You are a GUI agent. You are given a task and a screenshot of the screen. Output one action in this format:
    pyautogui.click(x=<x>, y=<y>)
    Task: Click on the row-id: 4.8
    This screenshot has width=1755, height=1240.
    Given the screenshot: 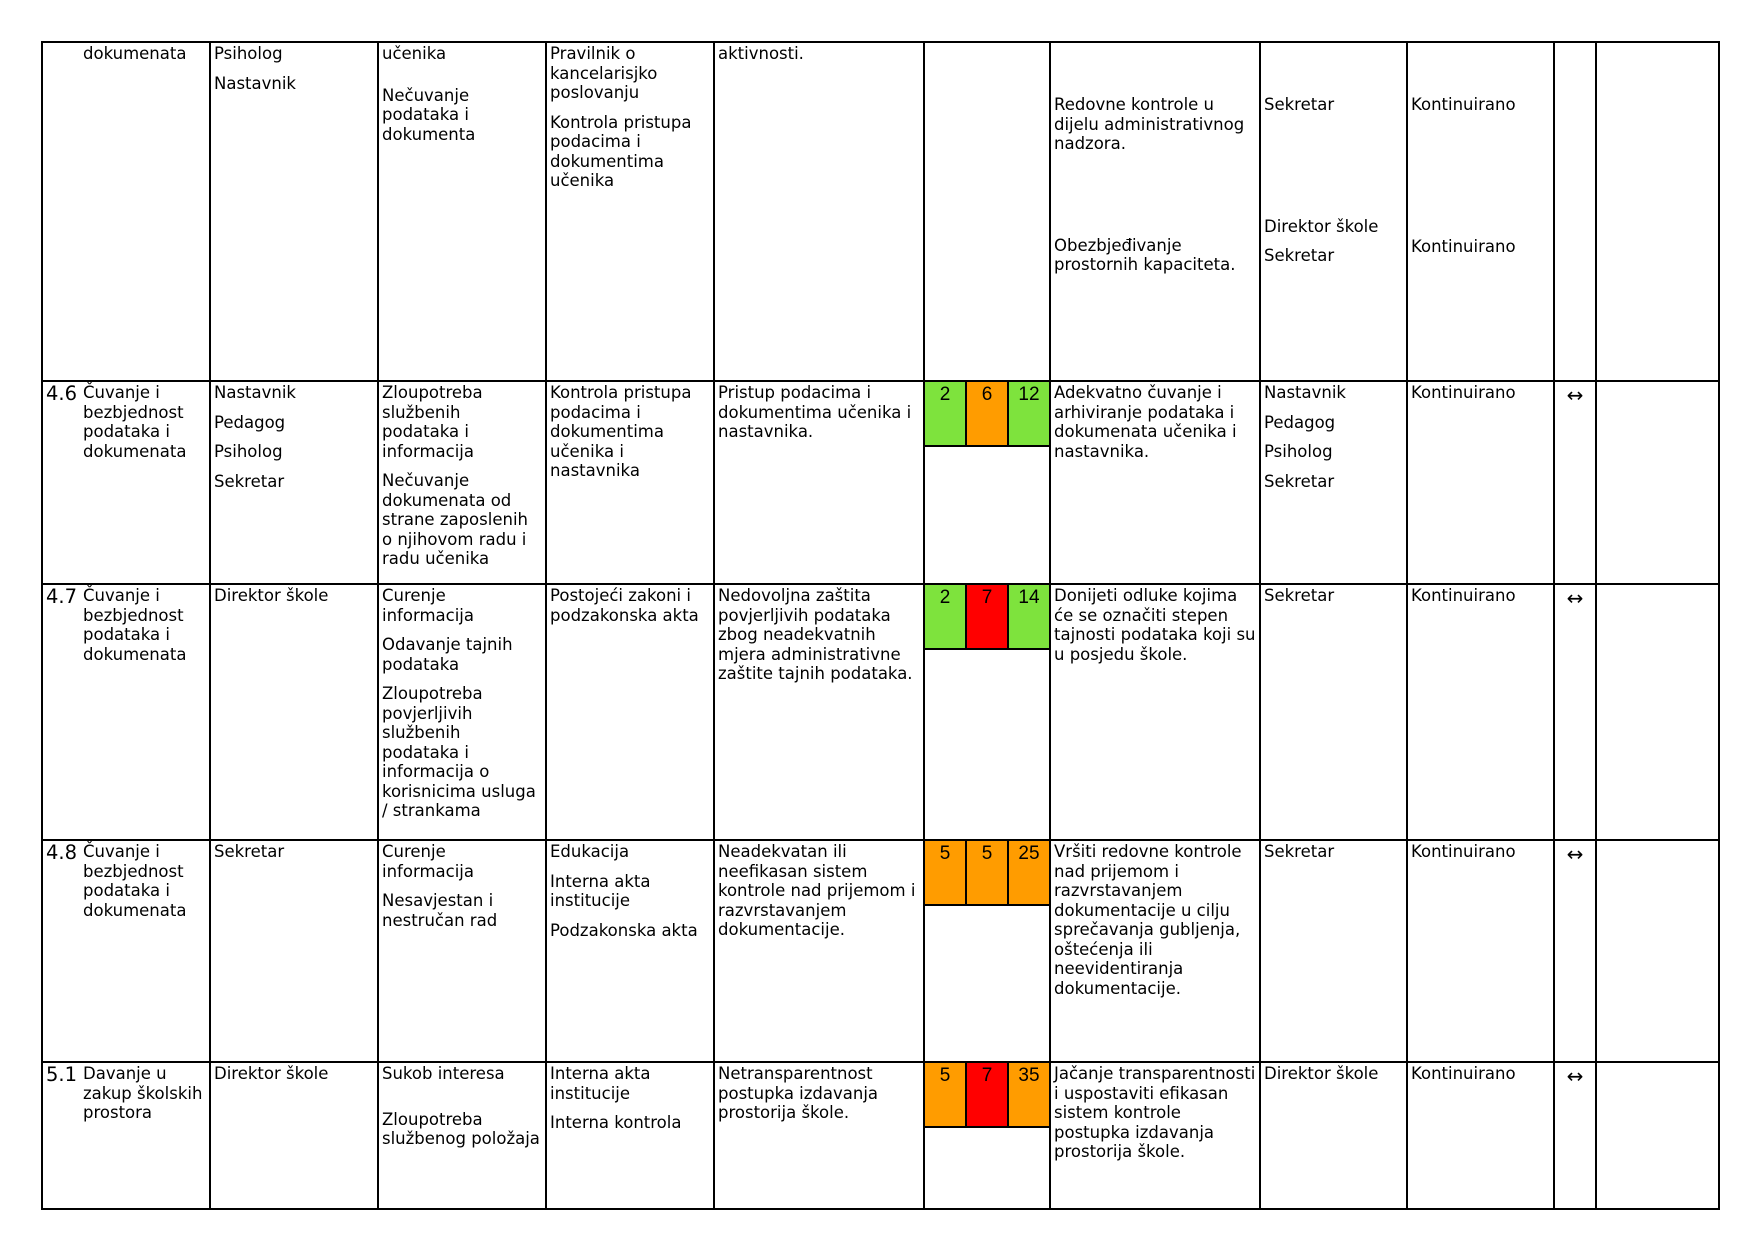 What is the action you would take?
    pyautogui.click(x=62, y=852)
    